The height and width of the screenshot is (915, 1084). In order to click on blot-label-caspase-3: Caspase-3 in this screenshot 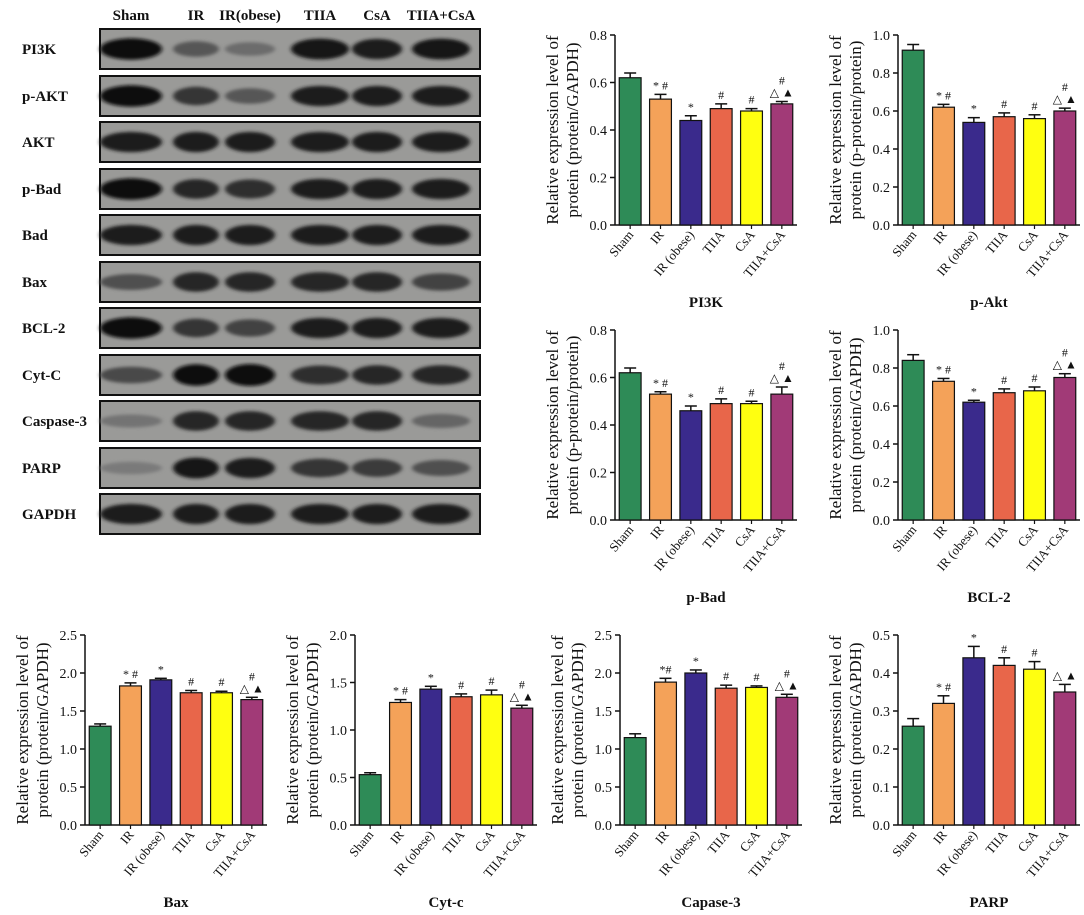, I will do `click(54, 422)`.